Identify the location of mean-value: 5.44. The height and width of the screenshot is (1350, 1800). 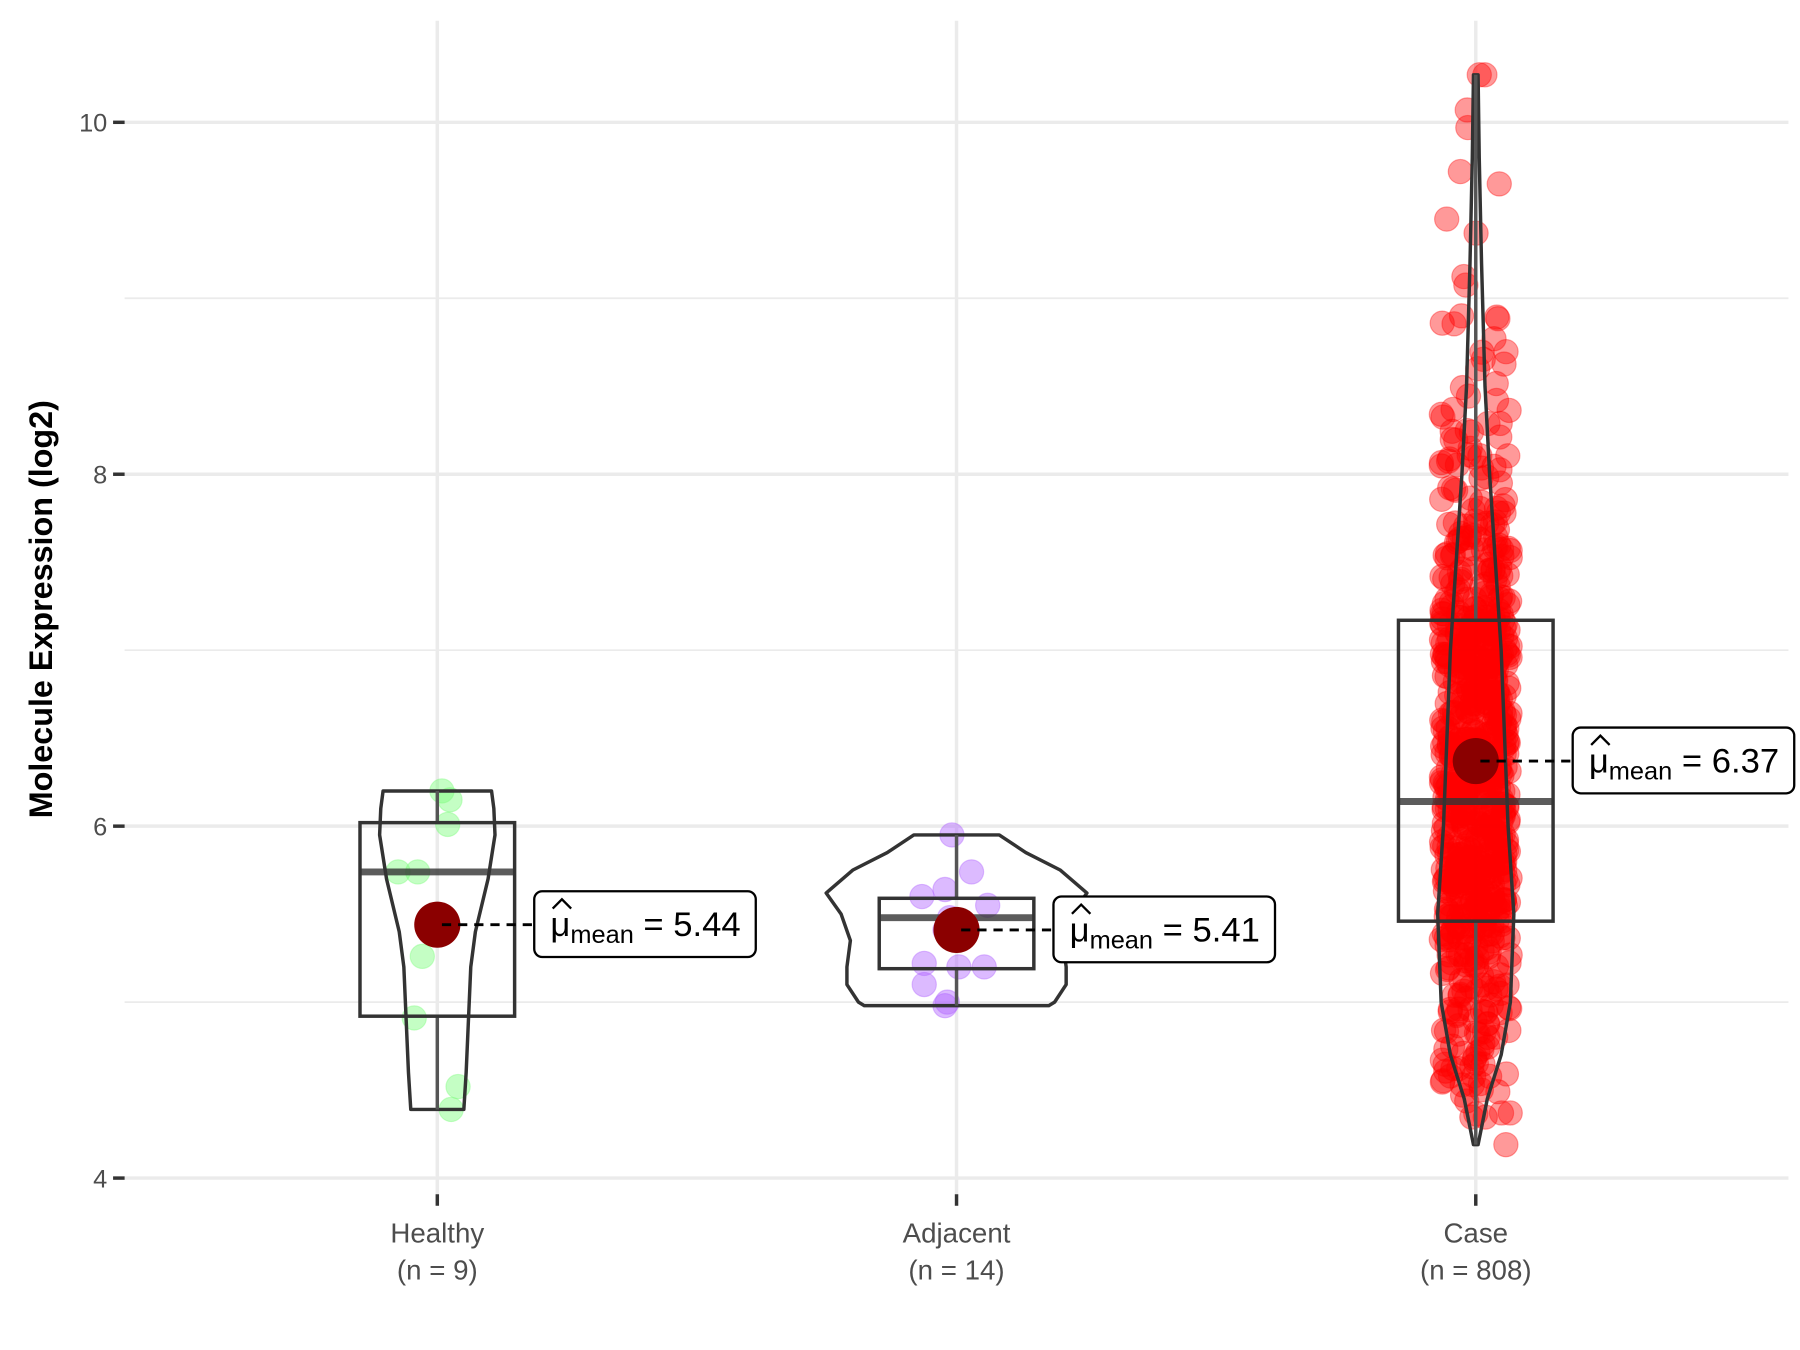
(706, 925).